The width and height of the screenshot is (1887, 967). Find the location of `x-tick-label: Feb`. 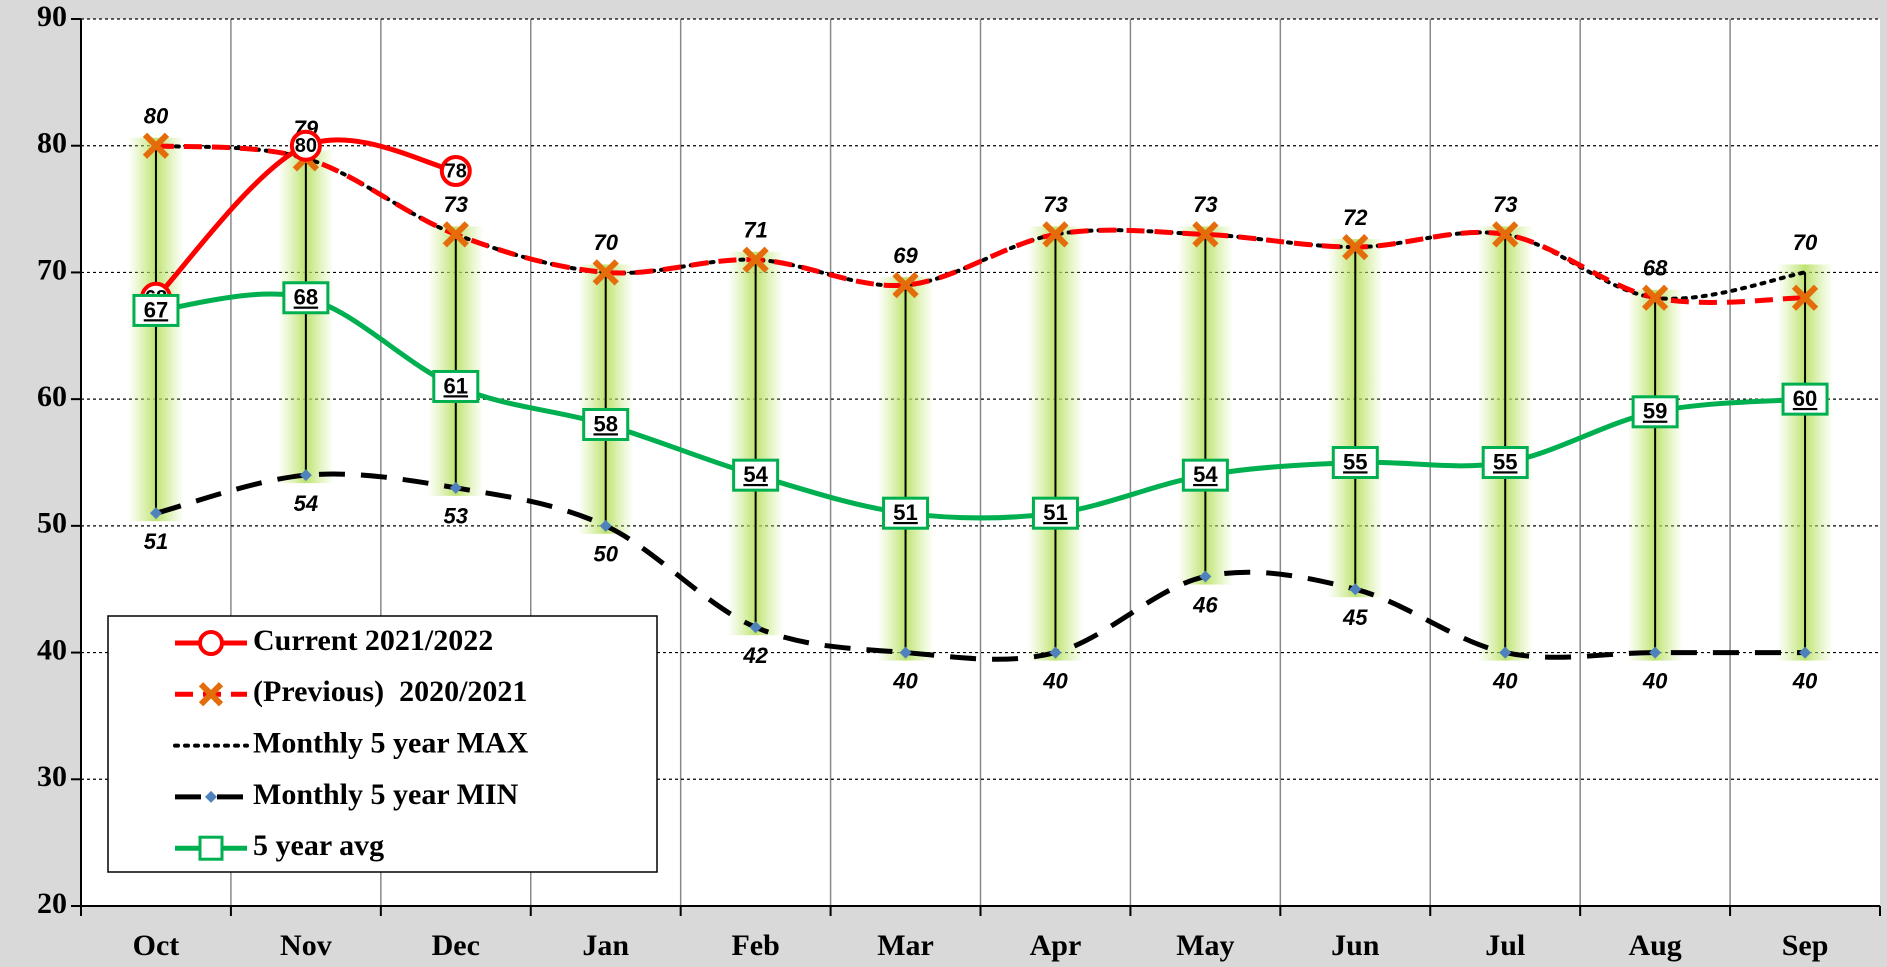

x-tick-label: Feb is located at coordinates (755, 945).